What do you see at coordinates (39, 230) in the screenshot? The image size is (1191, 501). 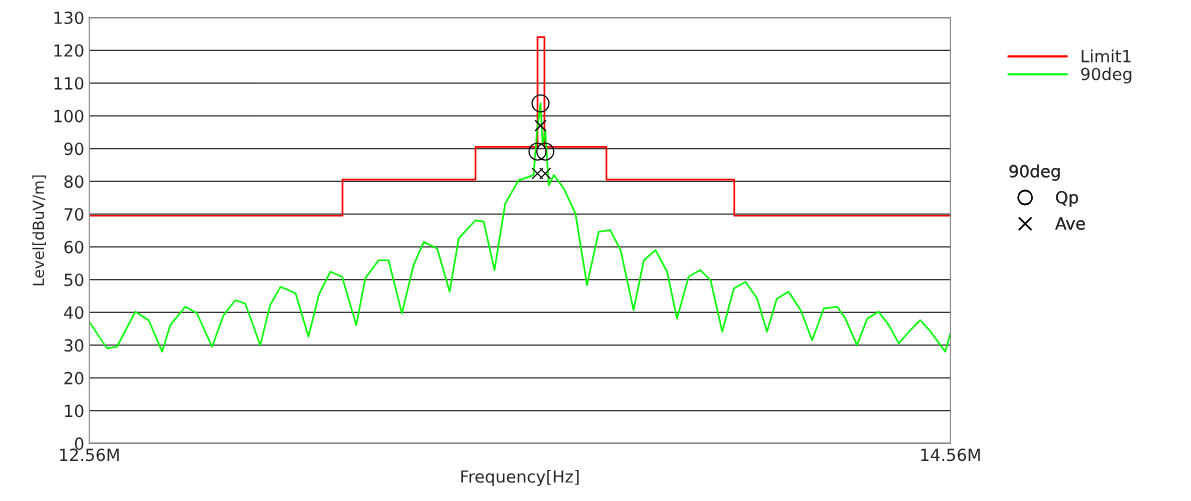 I see `y-axis-title: Level[dBuV/m]` at bounding box center [39, 230].